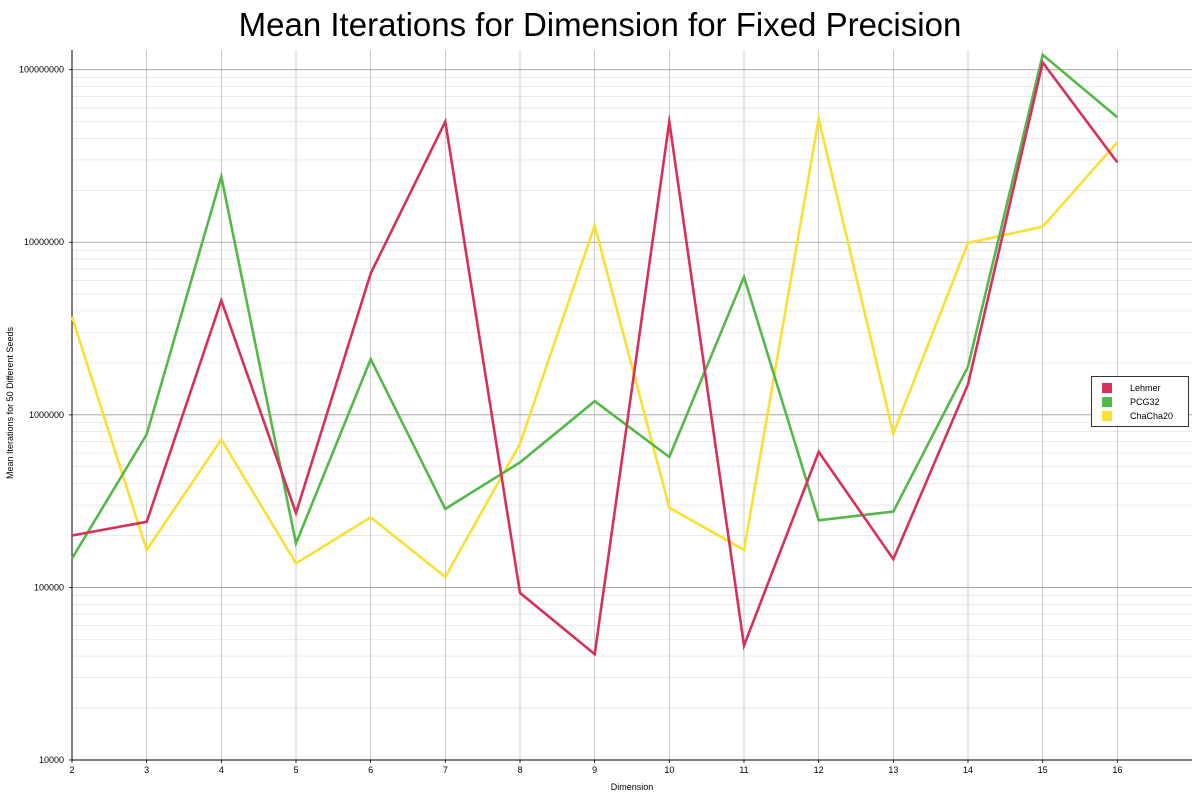 This screenshot has width=1200, height=800. I want to click on legend-swatch-chacha20, so click(1107, 416).